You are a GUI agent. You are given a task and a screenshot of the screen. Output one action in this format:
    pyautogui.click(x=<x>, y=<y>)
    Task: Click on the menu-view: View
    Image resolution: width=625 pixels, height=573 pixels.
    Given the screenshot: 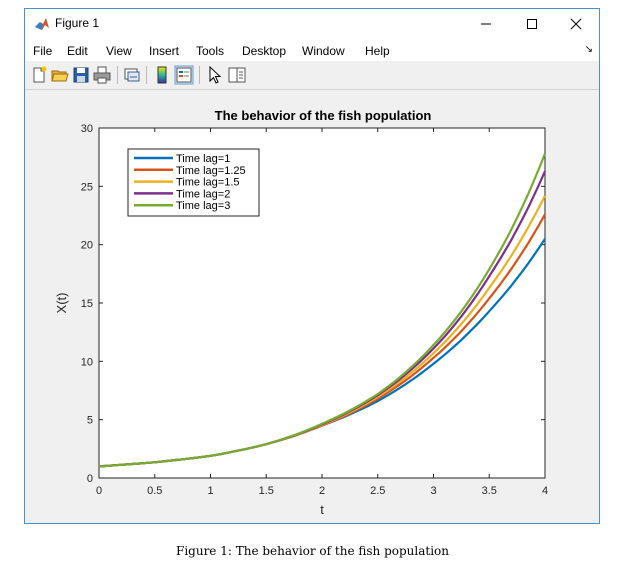 What is the action you would take?
    pyautogui.click(x=119, y=51)
    